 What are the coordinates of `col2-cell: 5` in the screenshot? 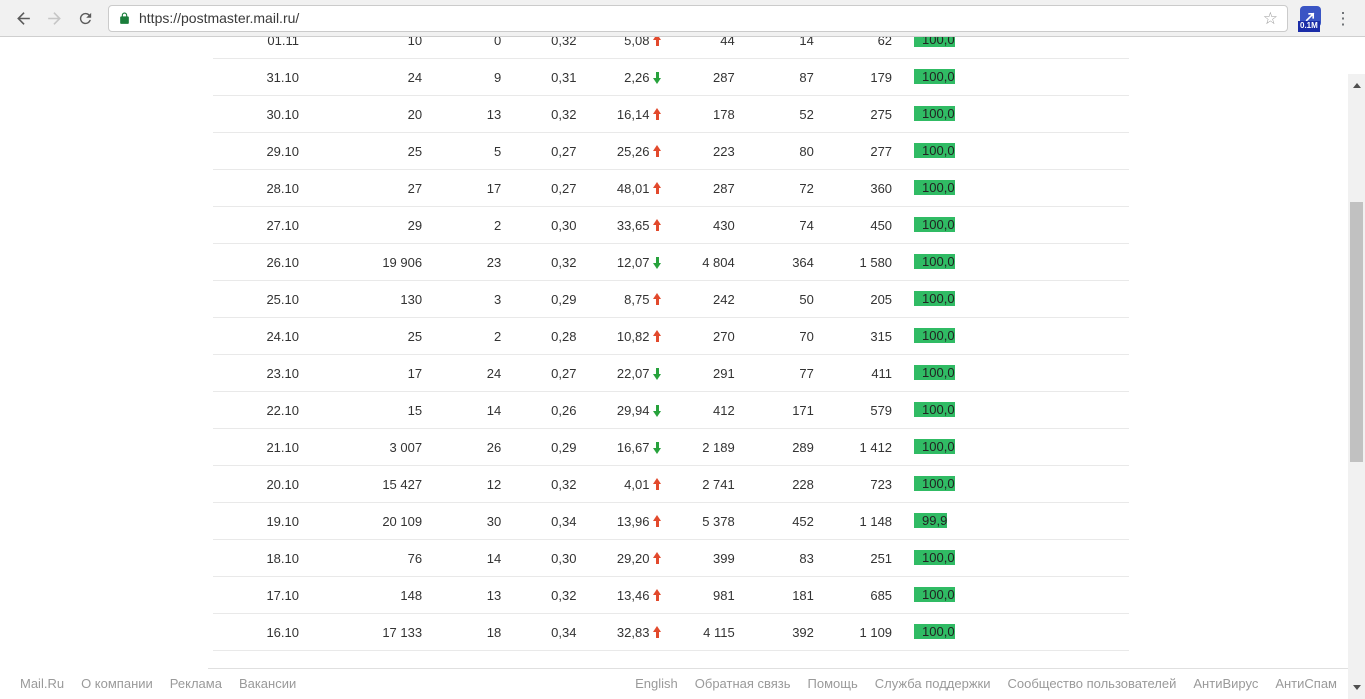 It's located at (498, 151).